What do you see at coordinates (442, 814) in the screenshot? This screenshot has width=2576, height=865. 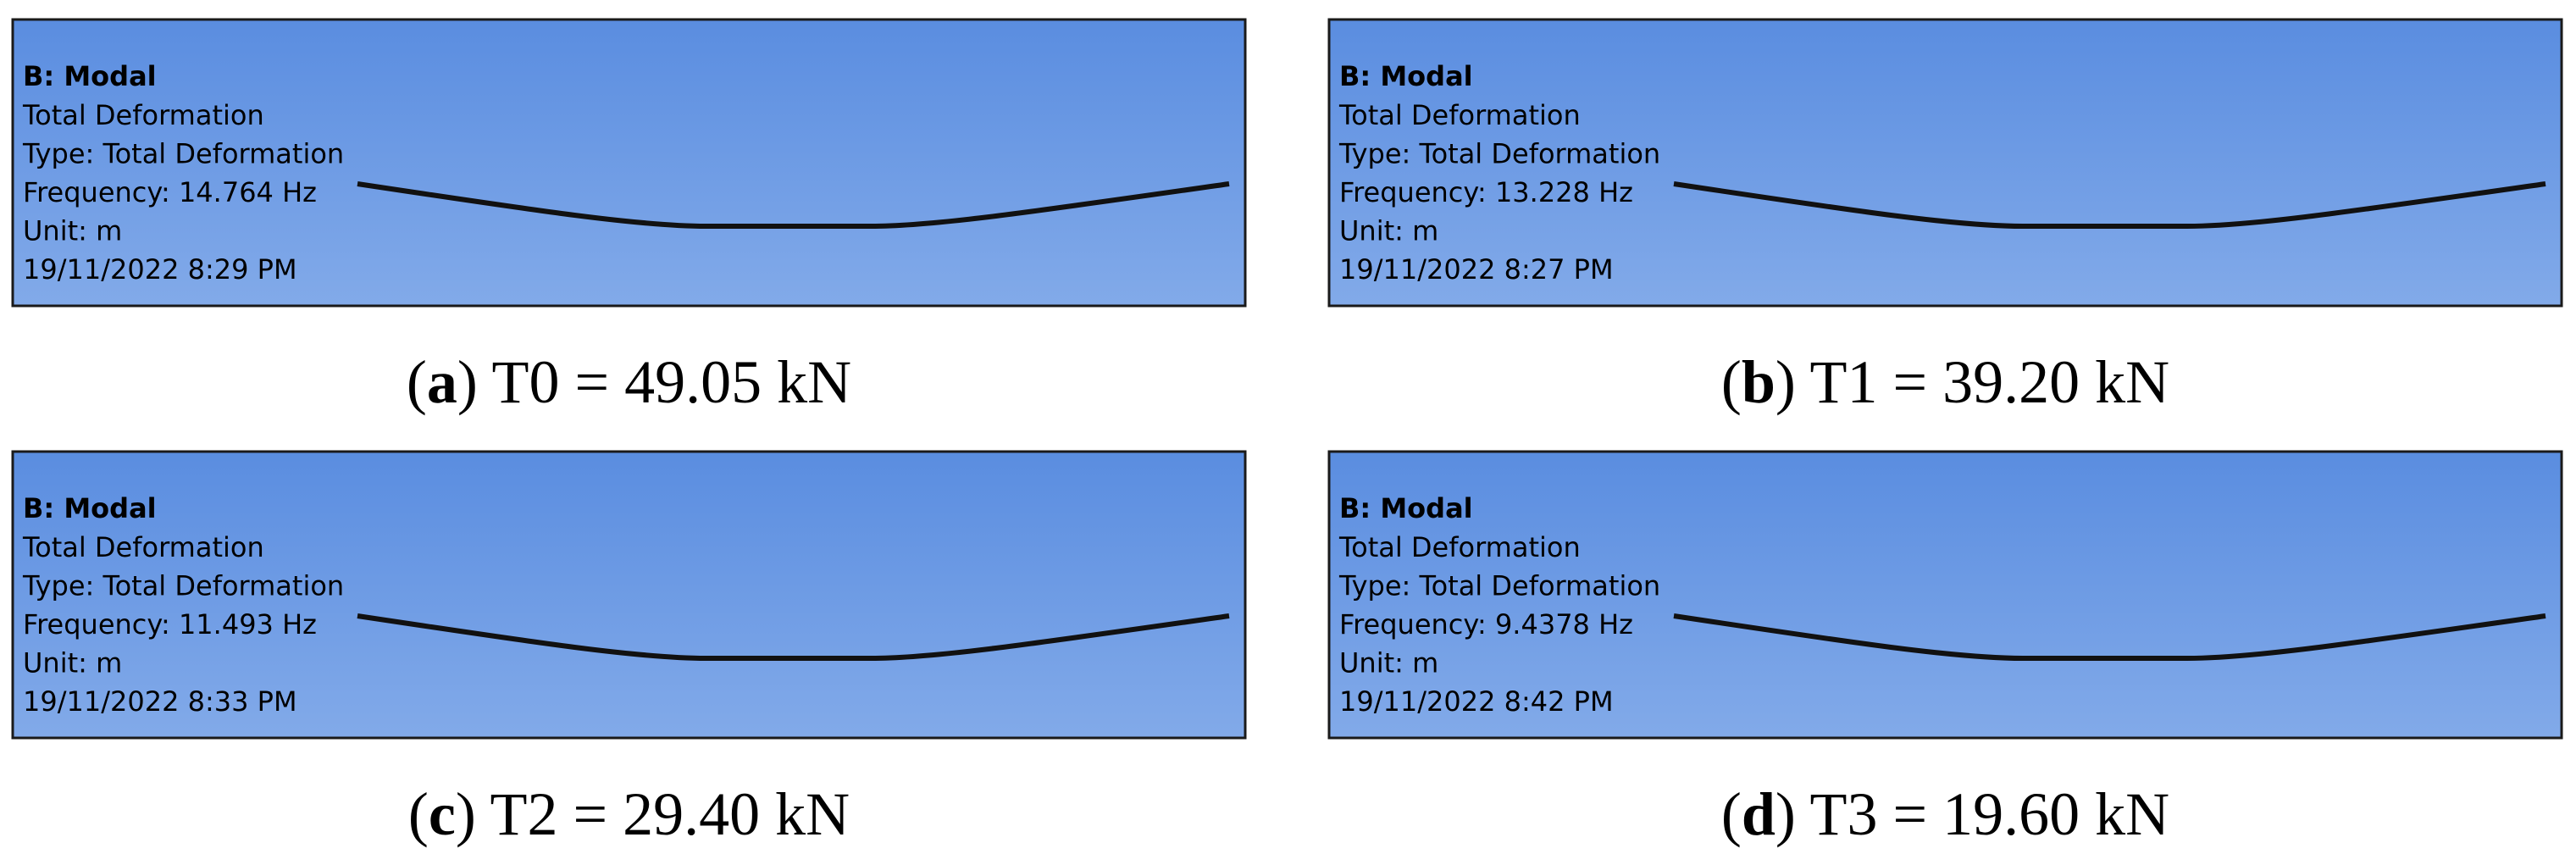 I see `caption-letter: c` at bounding box center [442, 814].